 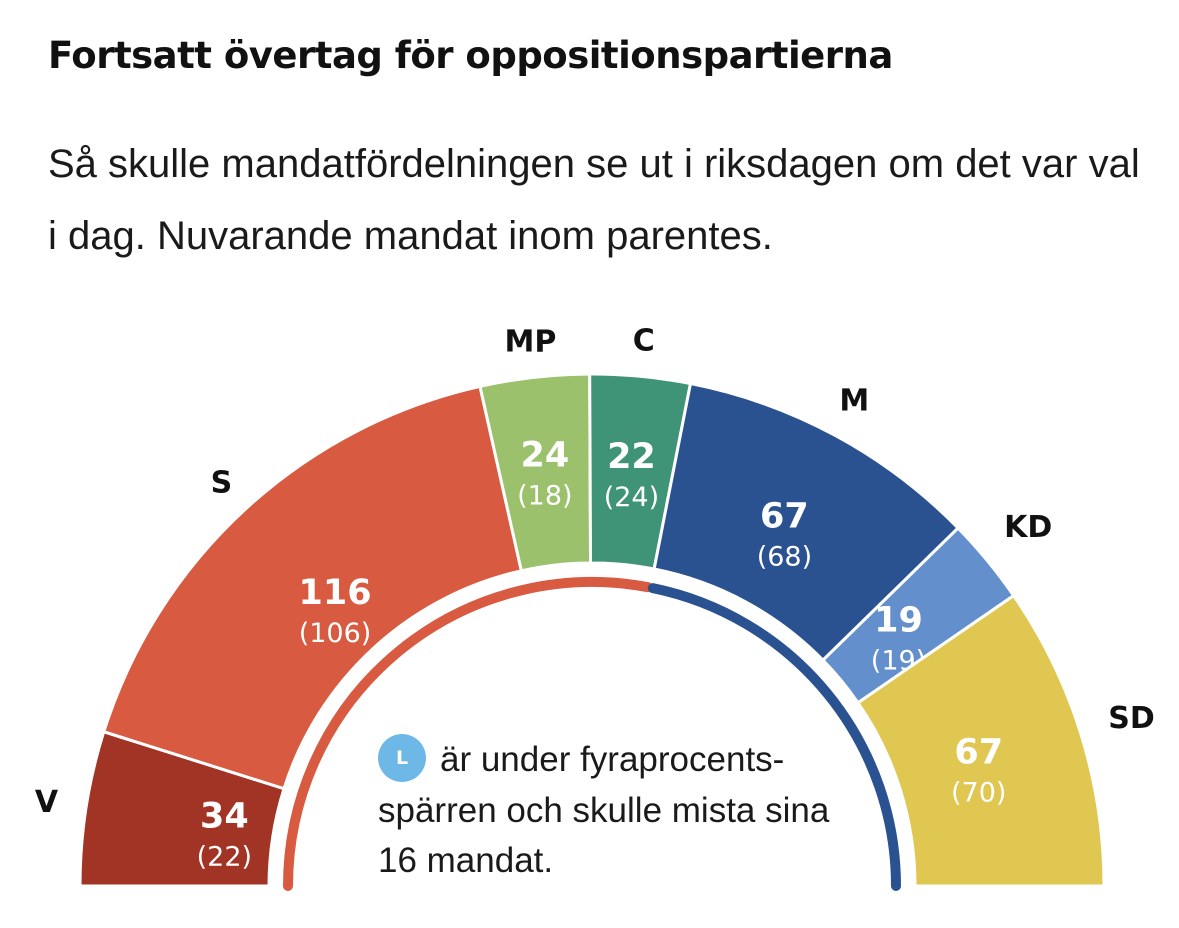 What do you see at coordinates (898, 621) in the screenshot?
I see `seat-value-kd: 19` at bounding box center [898, 621].